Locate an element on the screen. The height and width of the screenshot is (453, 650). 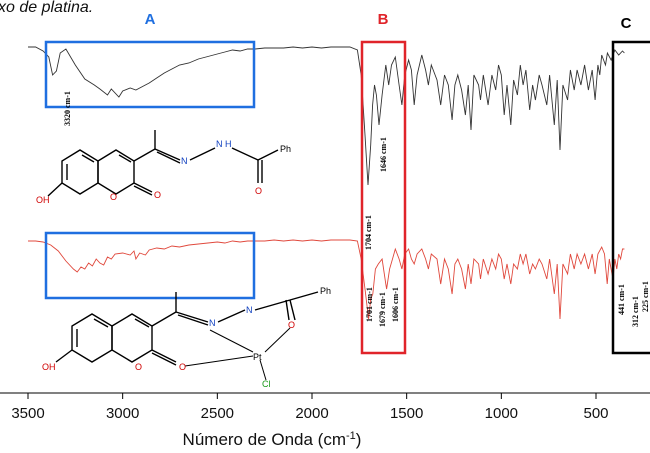
x-tick-label: 3500 is located at coordinates (27, 413).